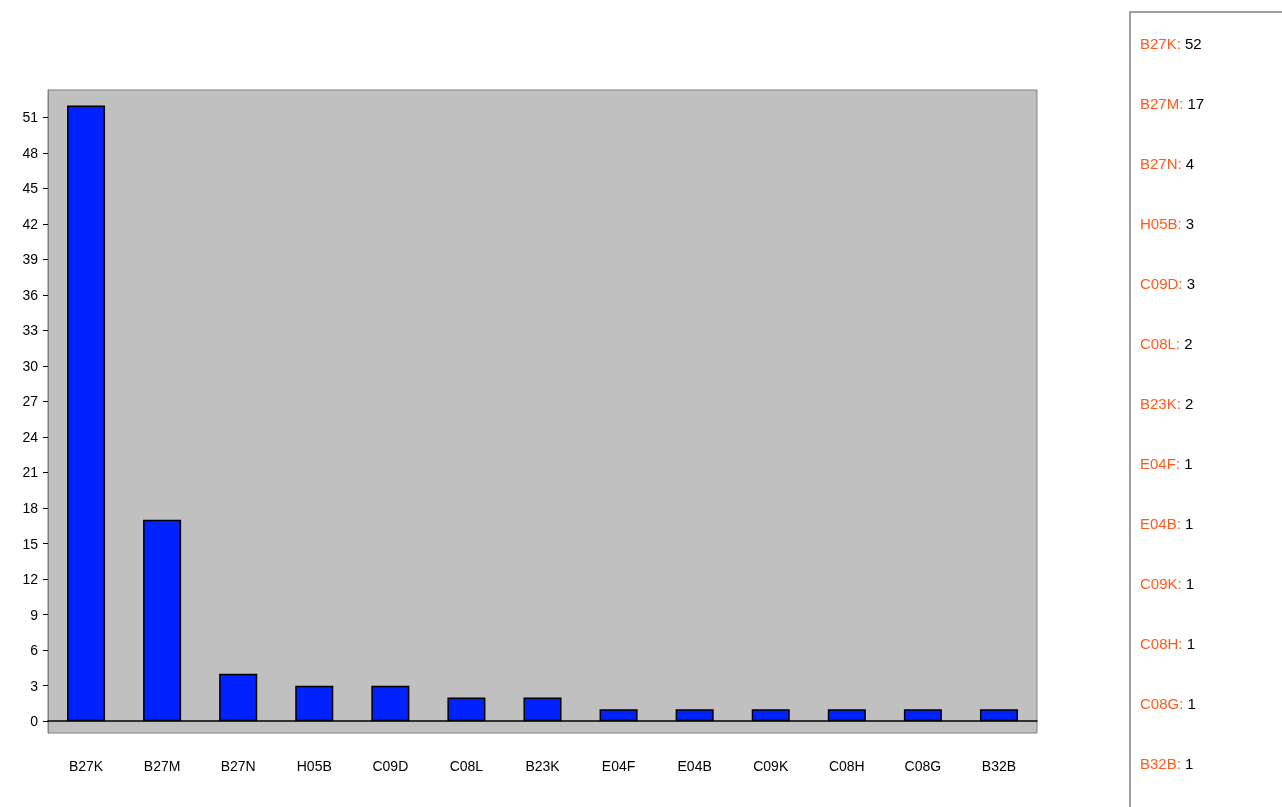  What do you see at coordinates (30, 579) in the screenshot?
I see `y-tick-label: 12` at bounding box center [30, 579].